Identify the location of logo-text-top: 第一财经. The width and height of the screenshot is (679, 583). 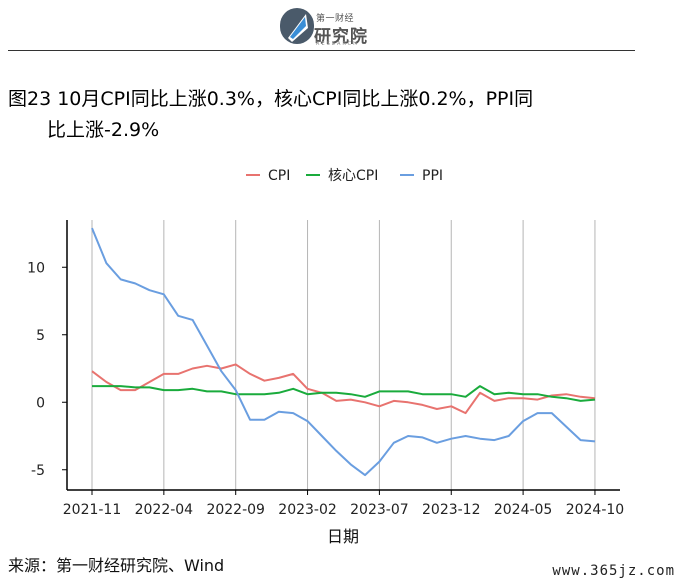
(335, 19).